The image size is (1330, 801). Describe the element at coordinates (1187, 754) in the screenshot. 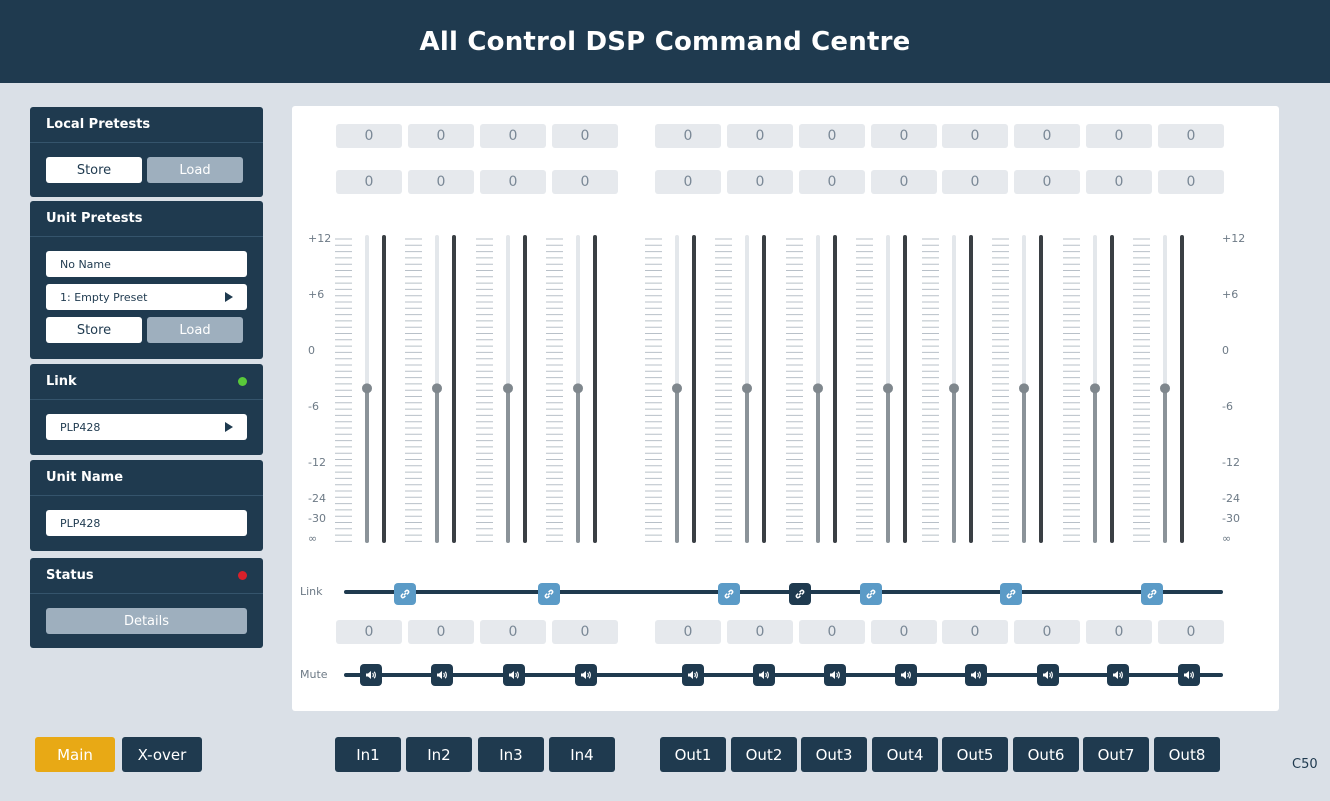

I see `output-channel-button: Out8` at that location.